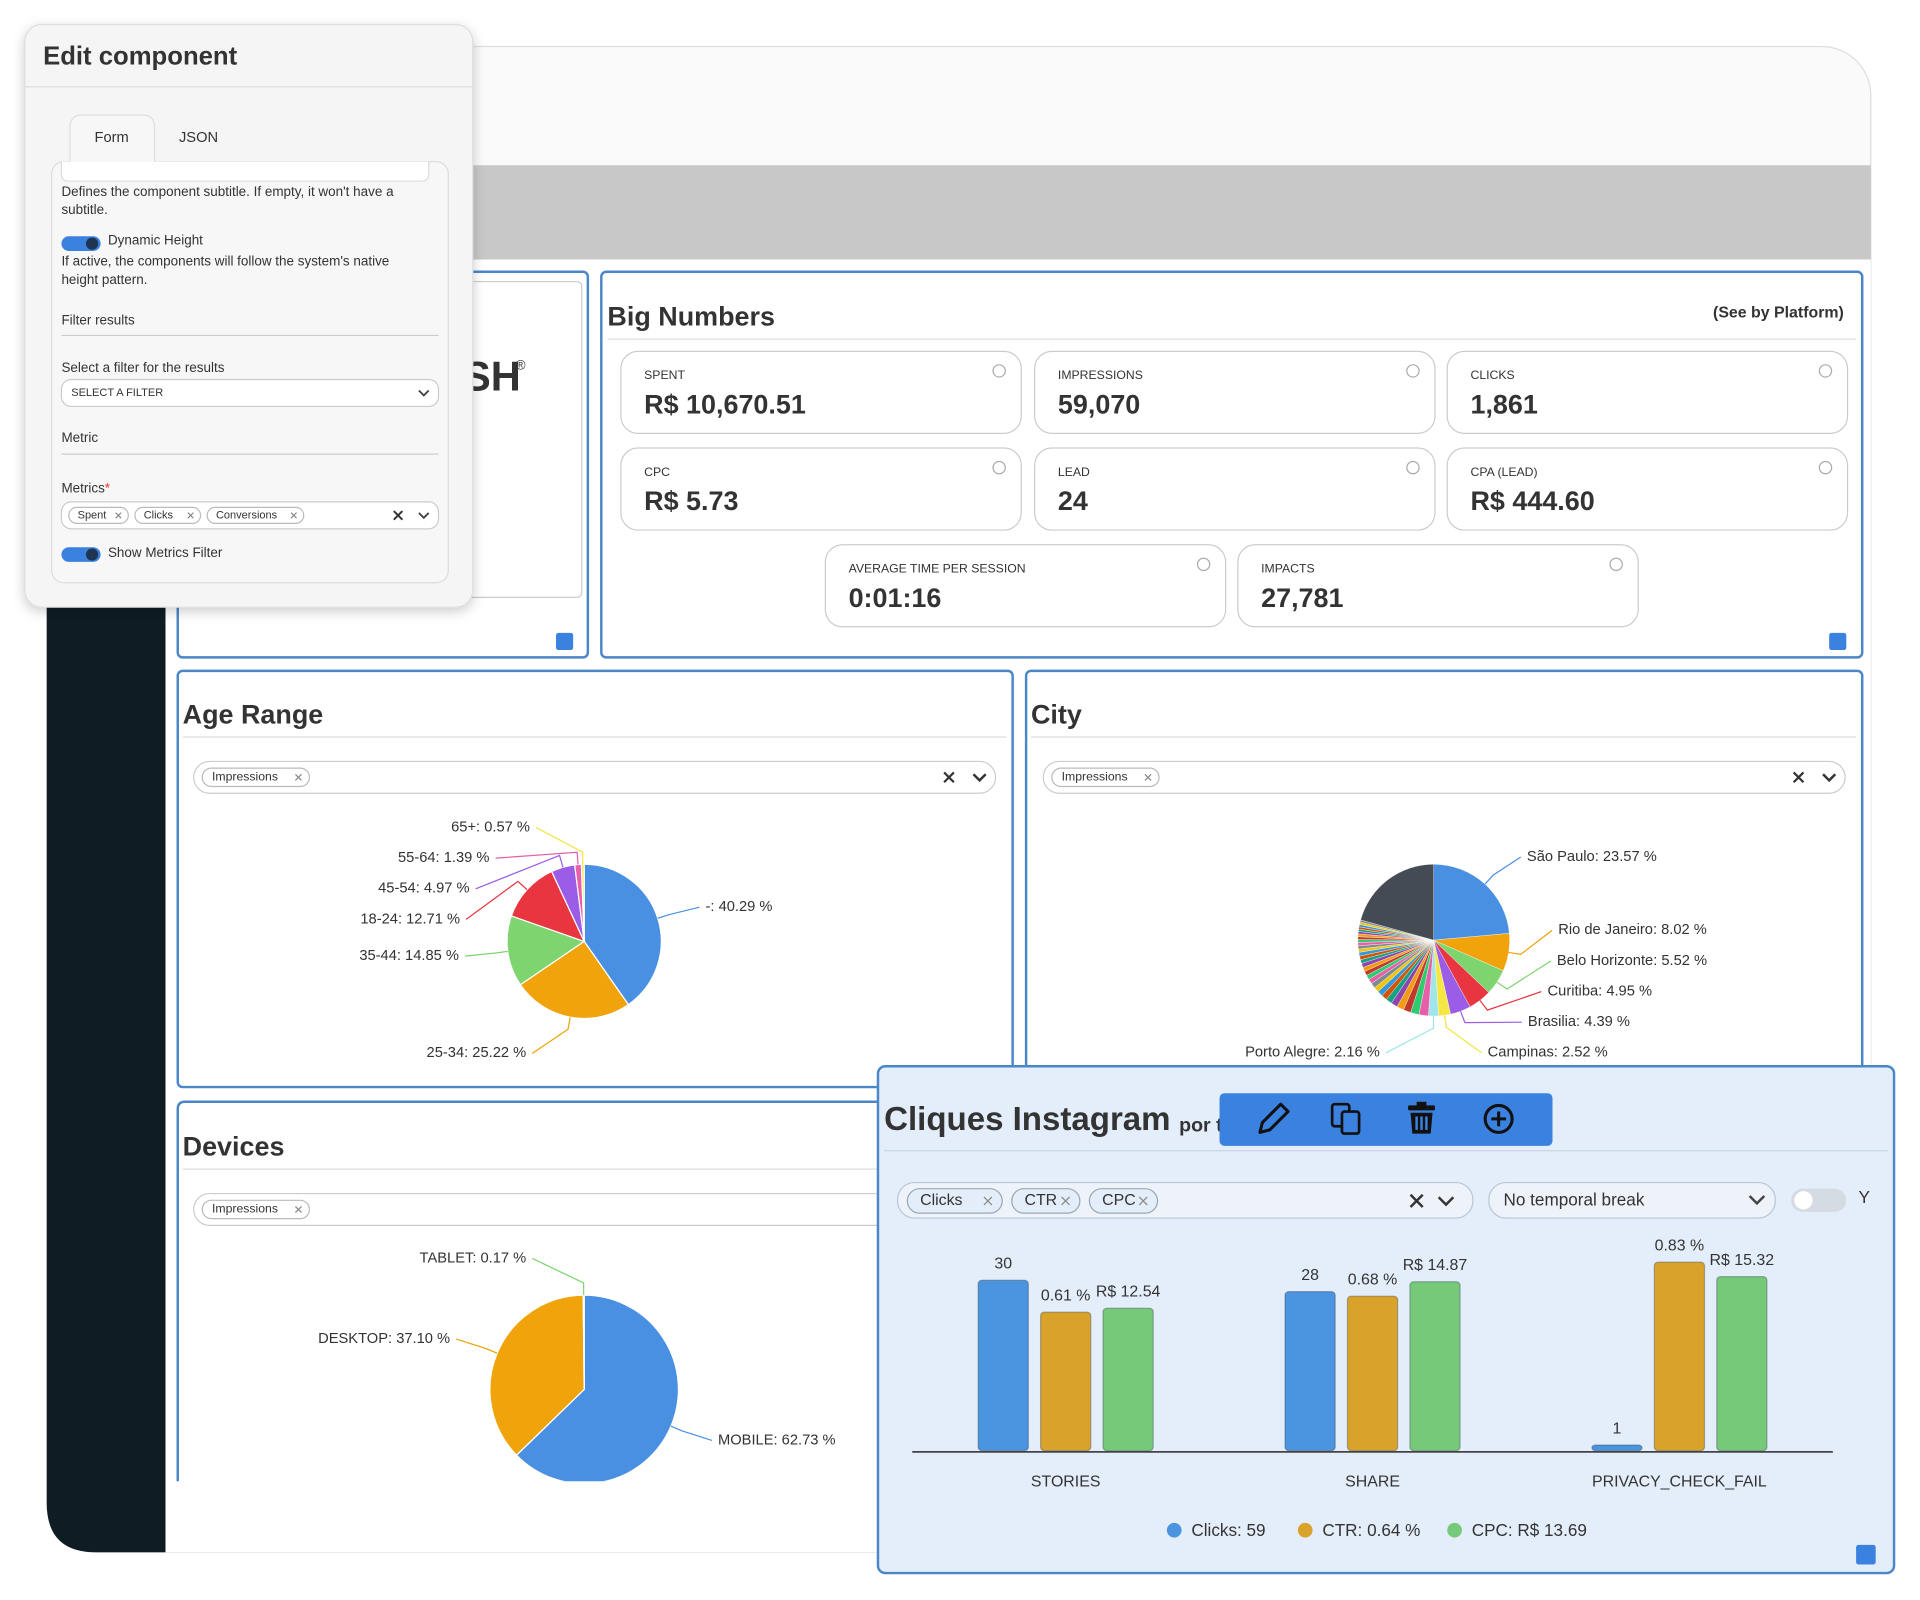 The image size is (1920, 1600). Describe the element at coordinates (247, 515) in the screenshot. I see `chip-label: Conversions` at that location.